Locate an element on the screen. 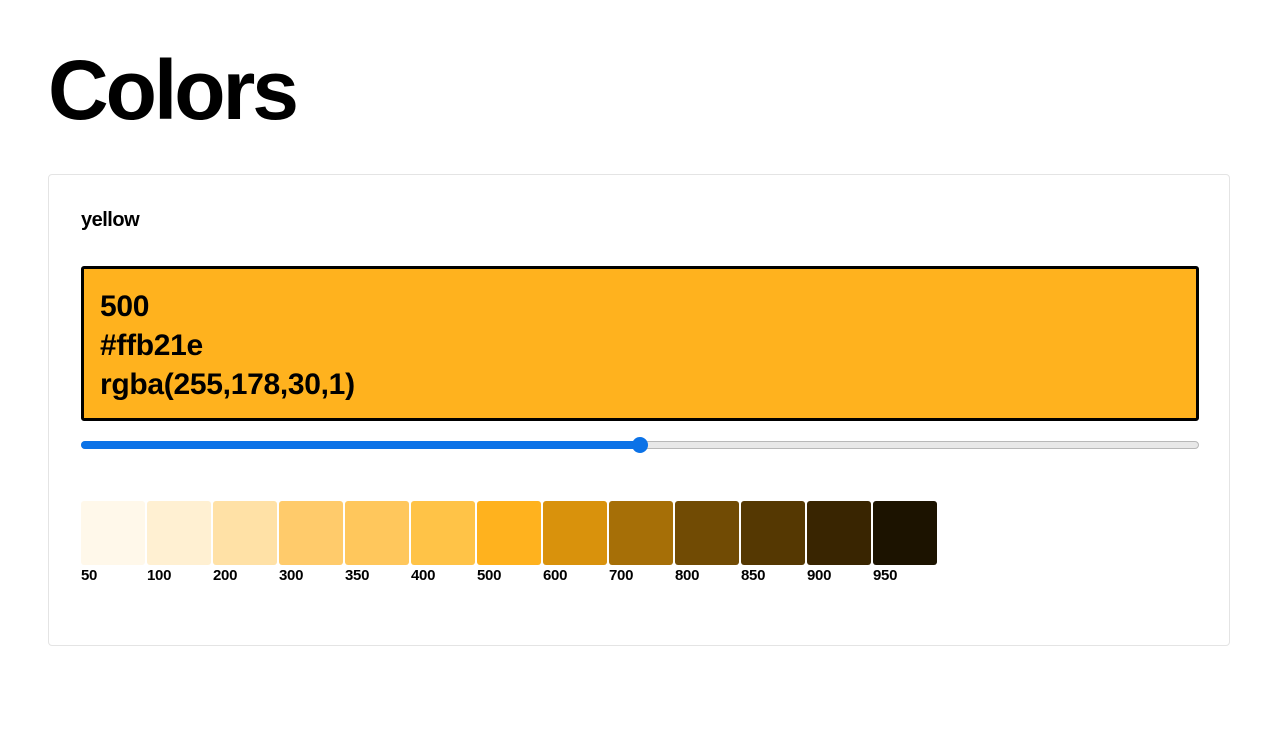  selected-shade-label: 500 is located at coordinates (125, 306).